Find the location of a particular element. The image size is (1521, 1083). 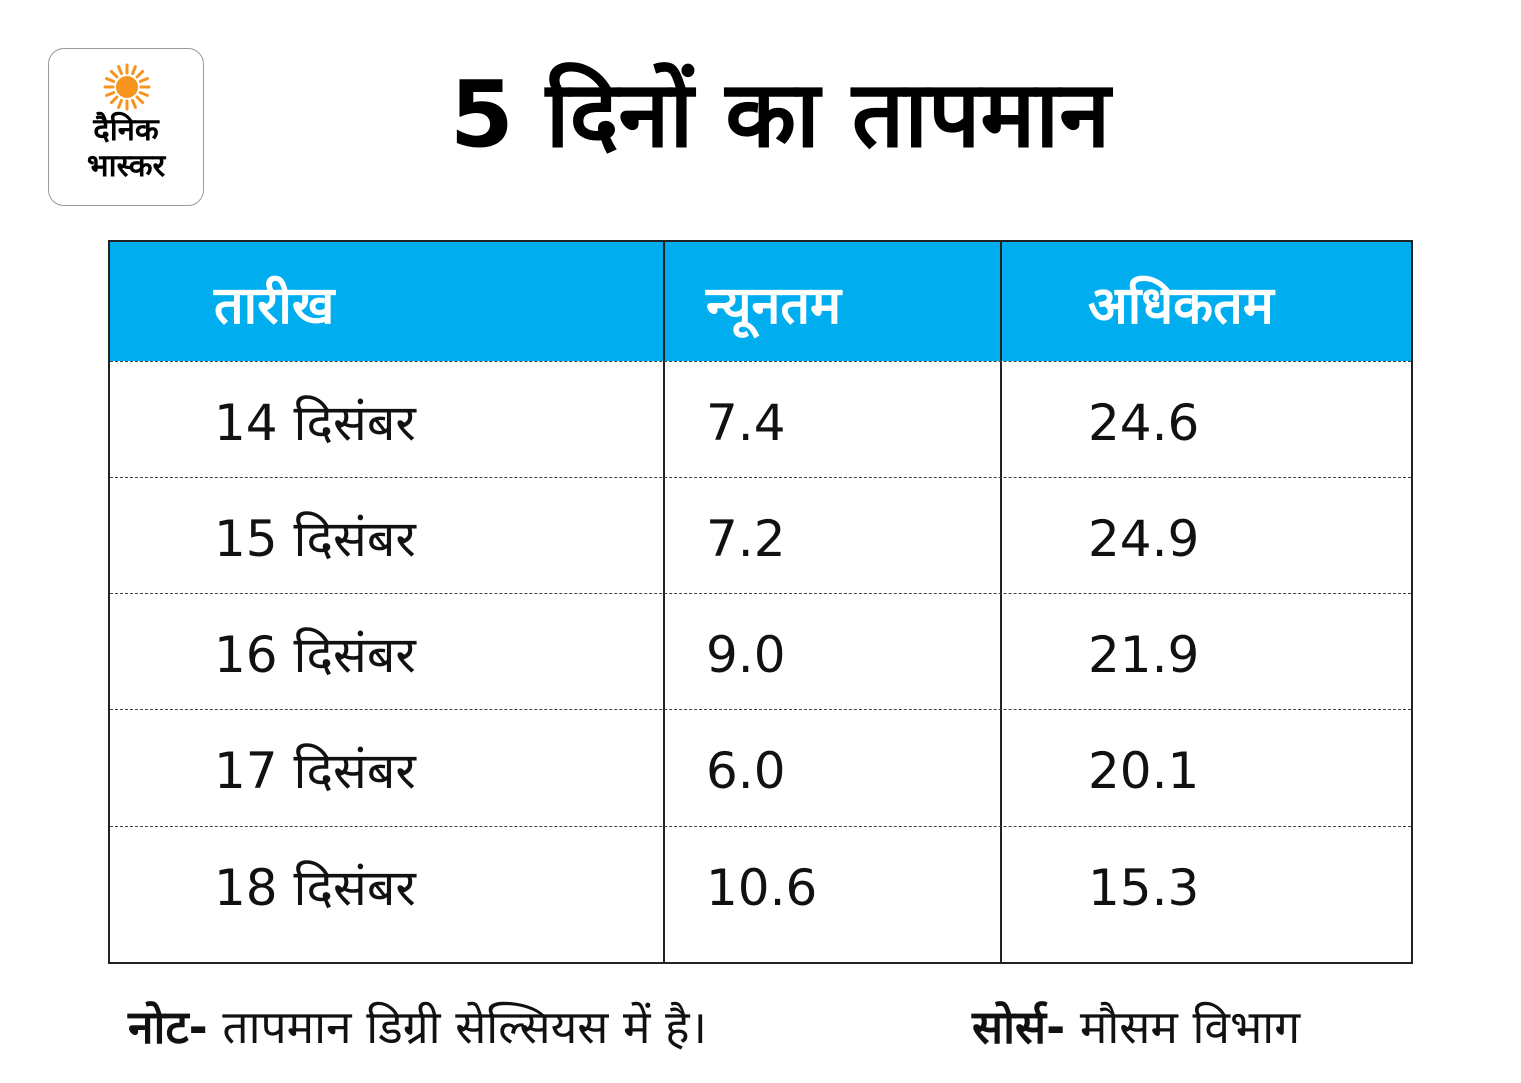

header-max: अधिकतम is located at coordinates (1181, 306).